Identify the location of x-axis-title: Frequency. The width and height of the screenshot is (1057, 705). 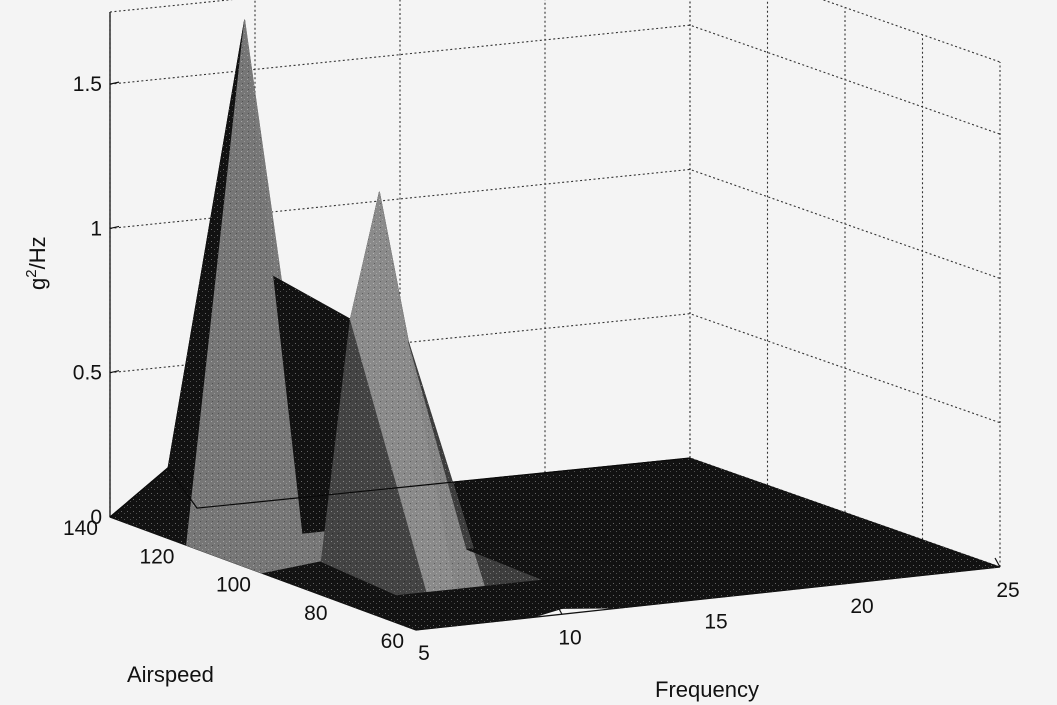
(707, 689).